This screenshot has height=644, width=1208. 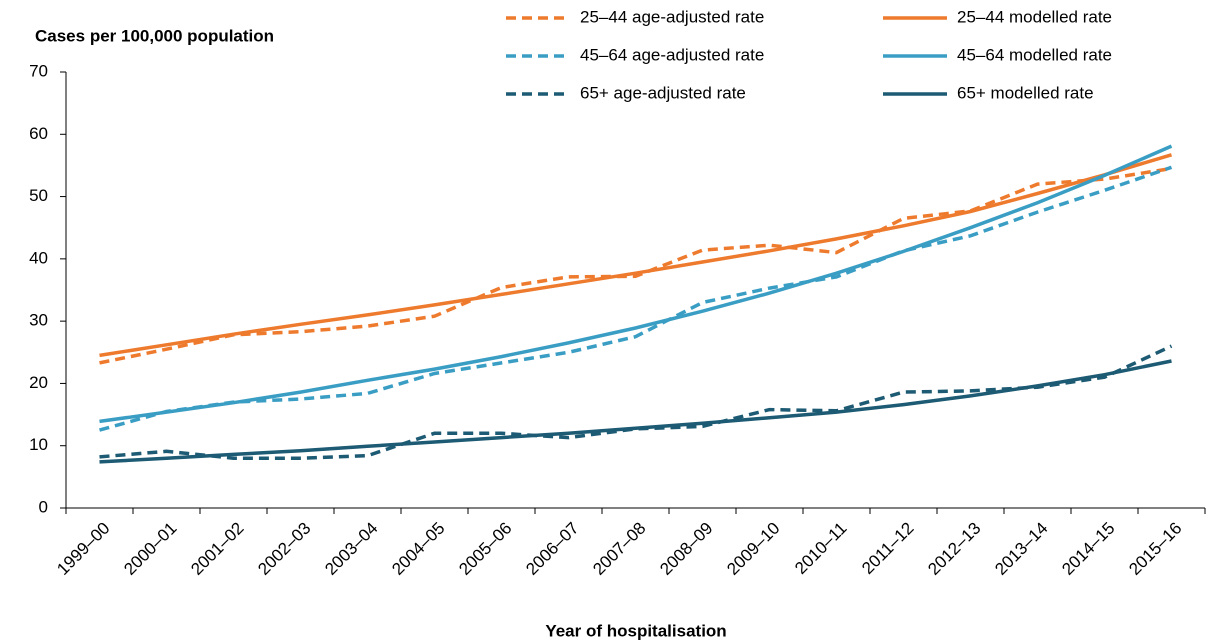 What do you see at coordinates (38, 195) in the screenshot?
I see `y-tick-label: 50` at bounding box center [38, 195].